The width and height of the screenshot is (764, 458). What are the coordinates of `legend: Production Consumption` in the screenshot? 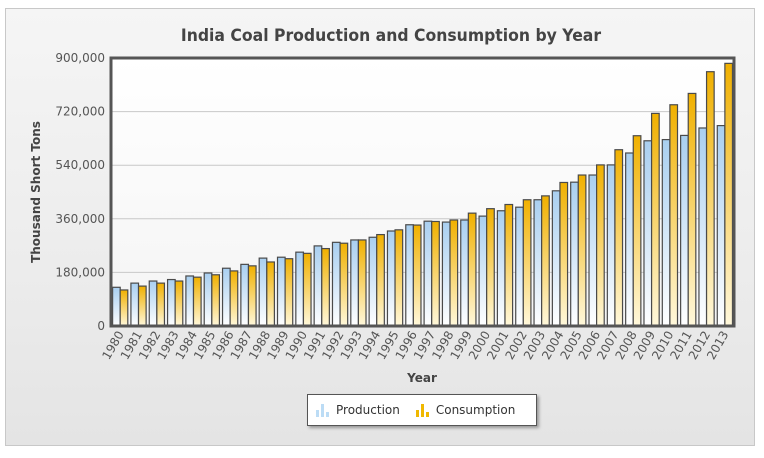 It's located at (422, 410).